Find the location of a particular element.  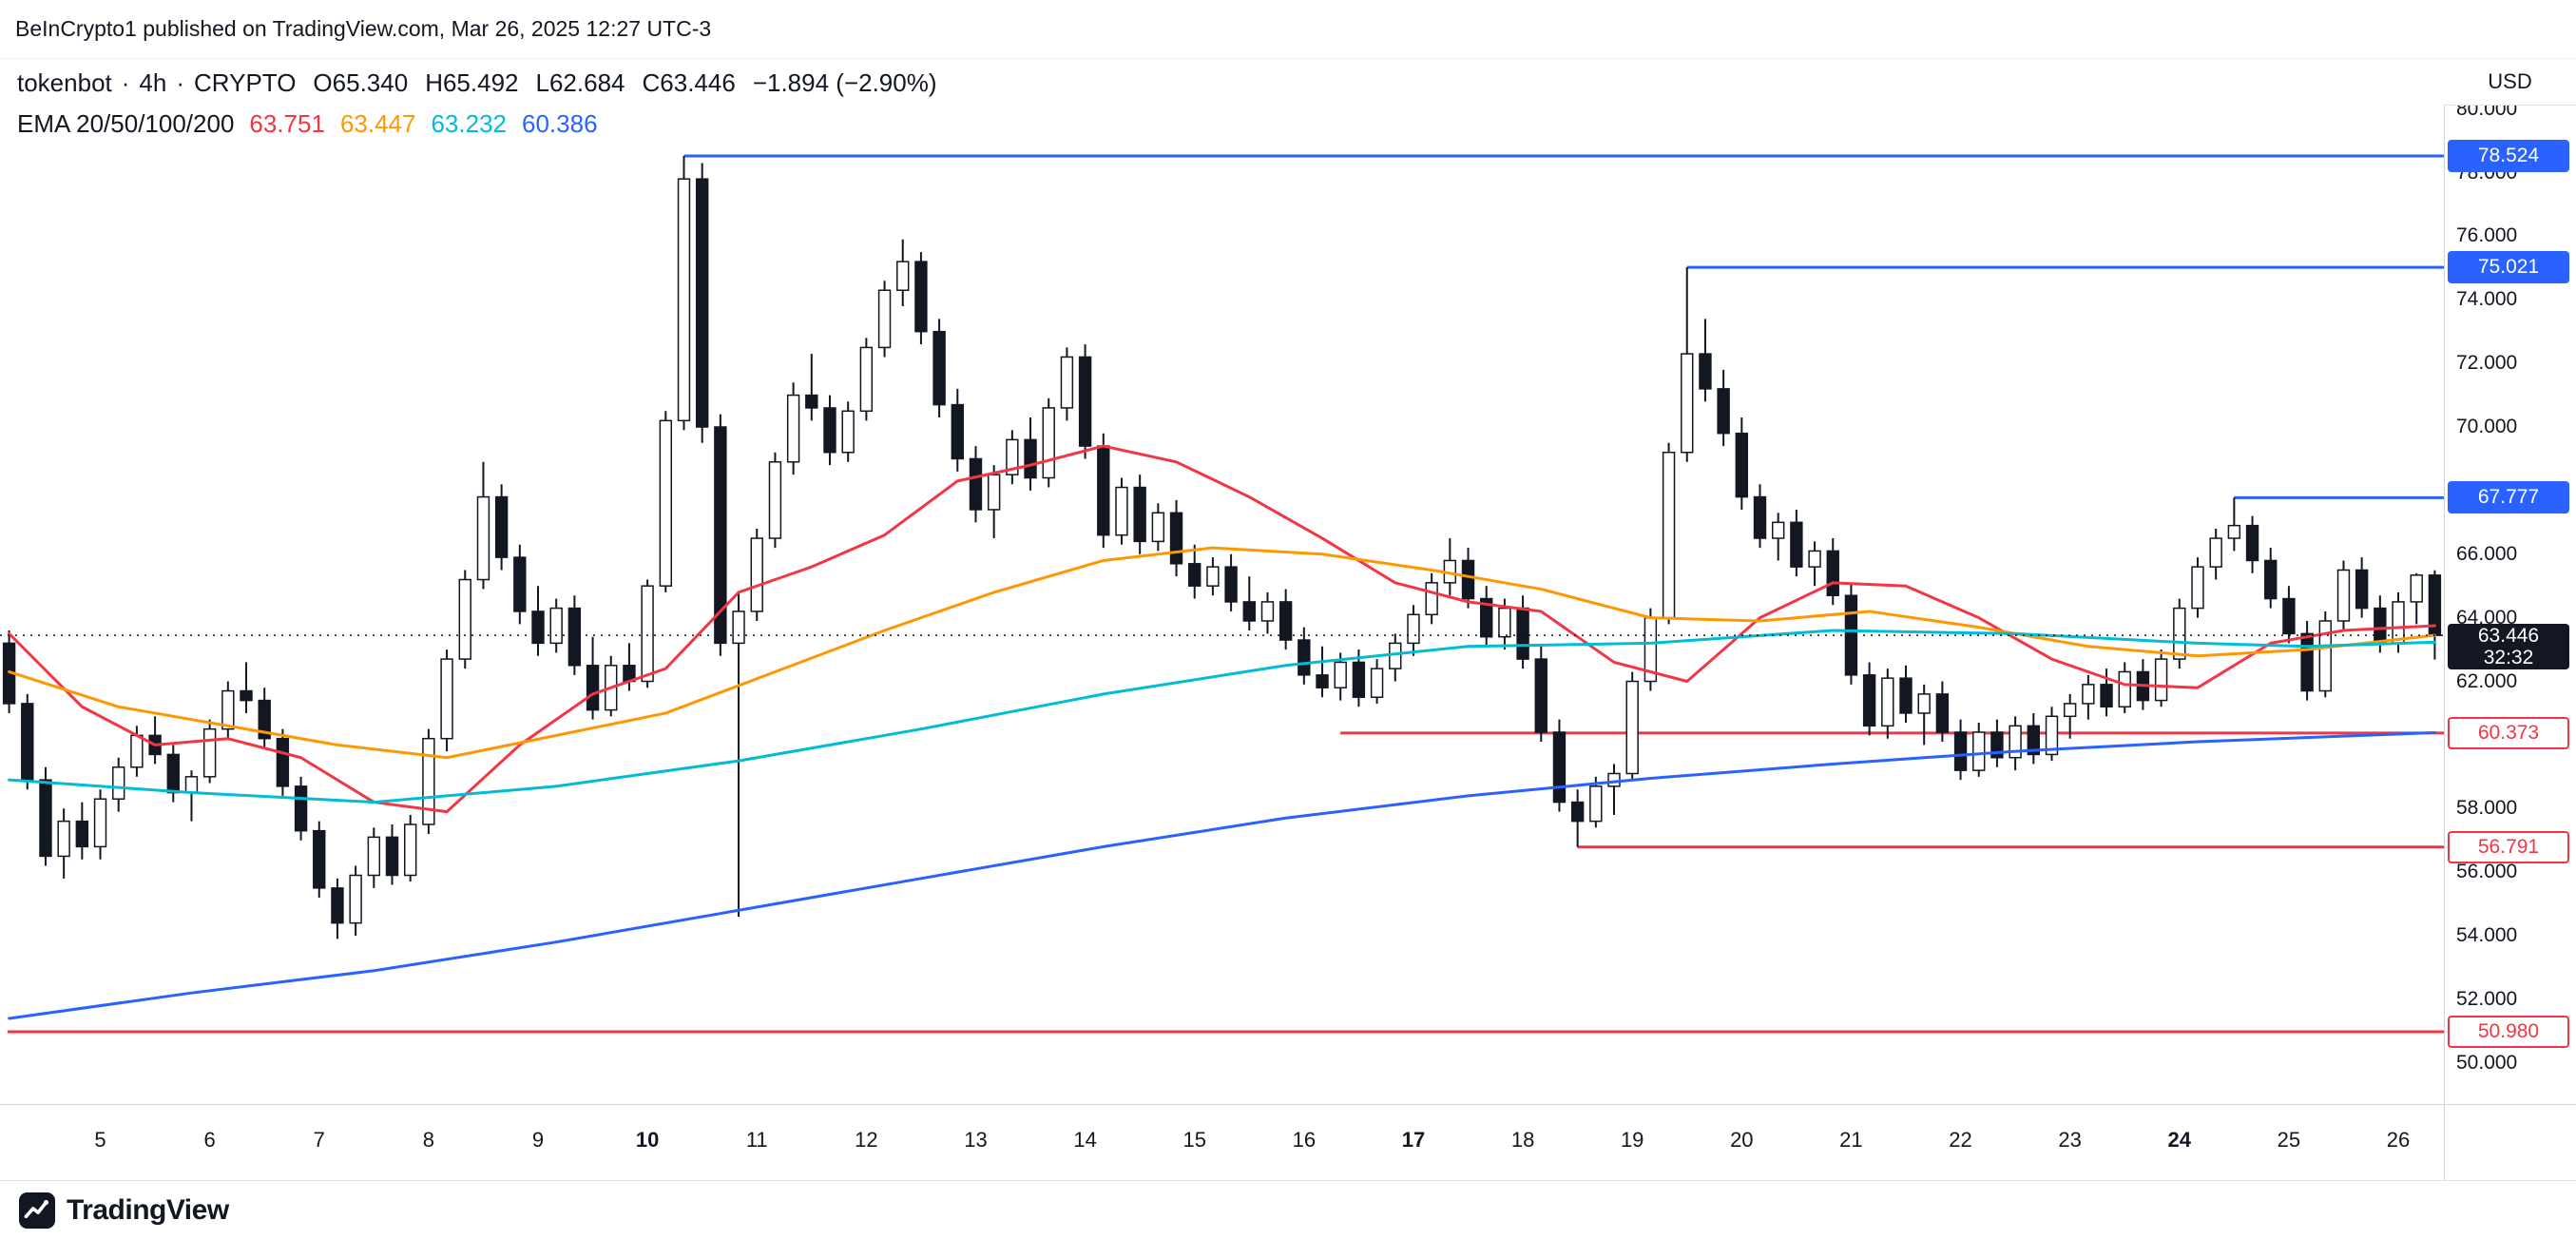

time-axis-label-21: 21 is located at coordinates (1851, 1140).